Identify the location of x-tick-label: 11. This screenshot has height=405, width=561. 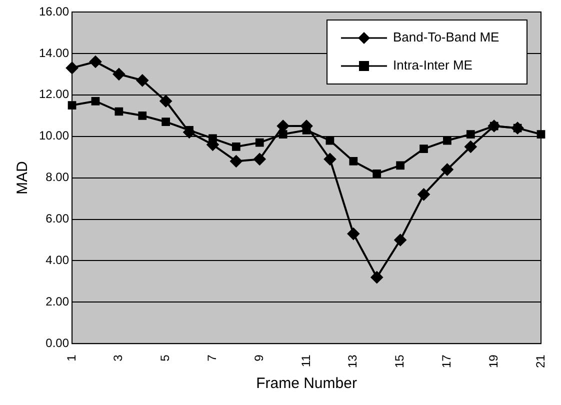
(305, 361).